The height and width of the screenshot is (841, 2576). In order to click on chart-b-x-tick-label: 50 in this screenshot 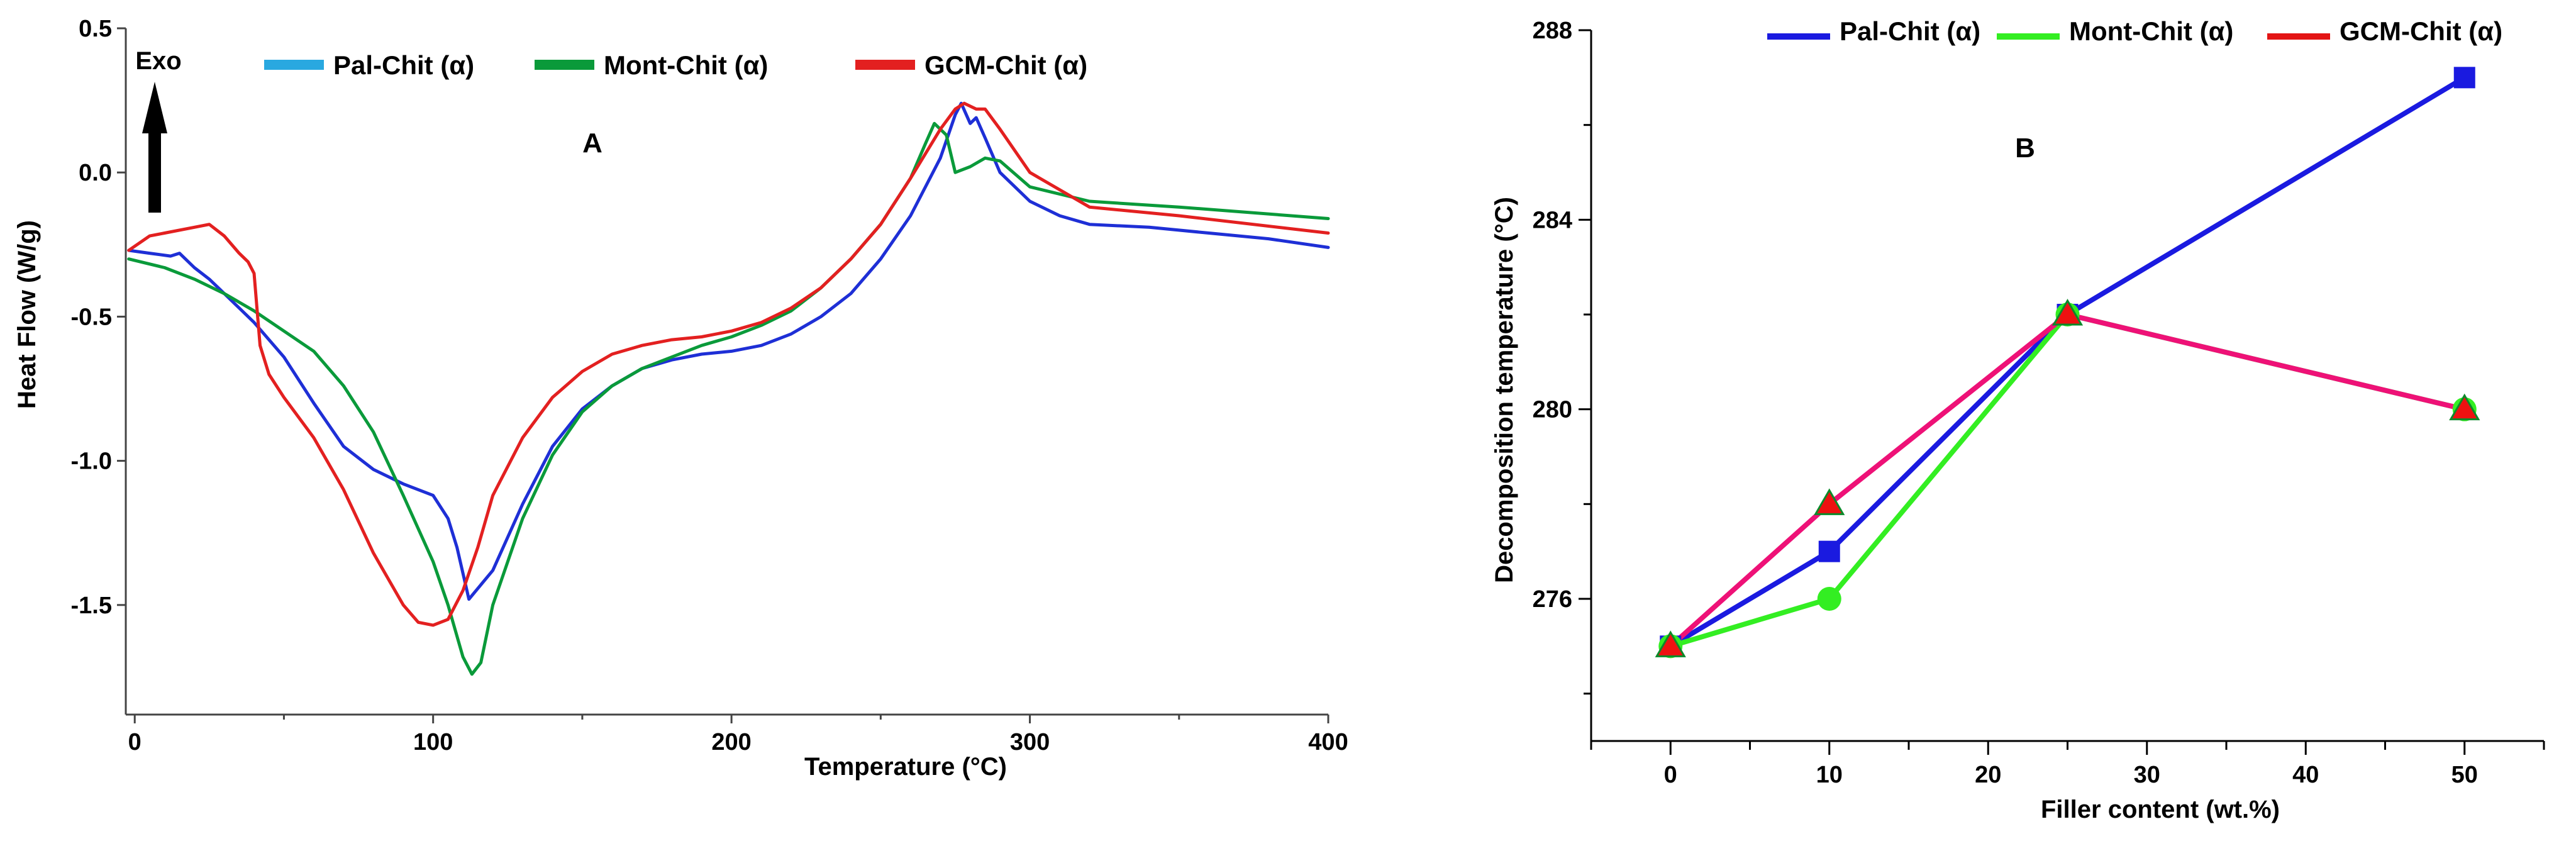, I will do `click(2464, 775)`.